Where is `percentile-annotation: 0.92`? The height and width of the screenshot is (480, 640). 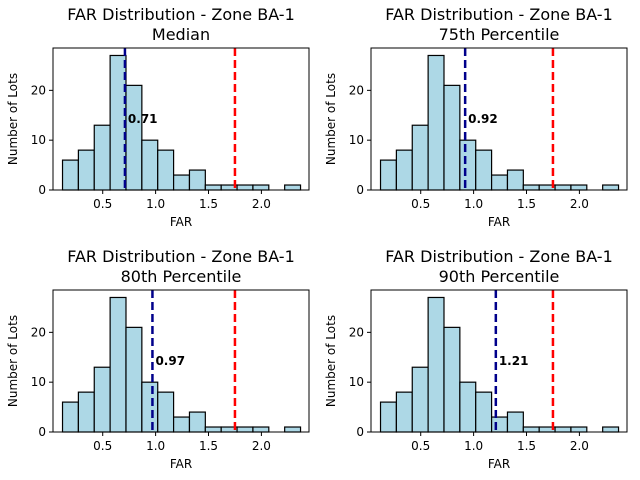 percentile-annotation: 0.92 is located at coordinates (483, 119).